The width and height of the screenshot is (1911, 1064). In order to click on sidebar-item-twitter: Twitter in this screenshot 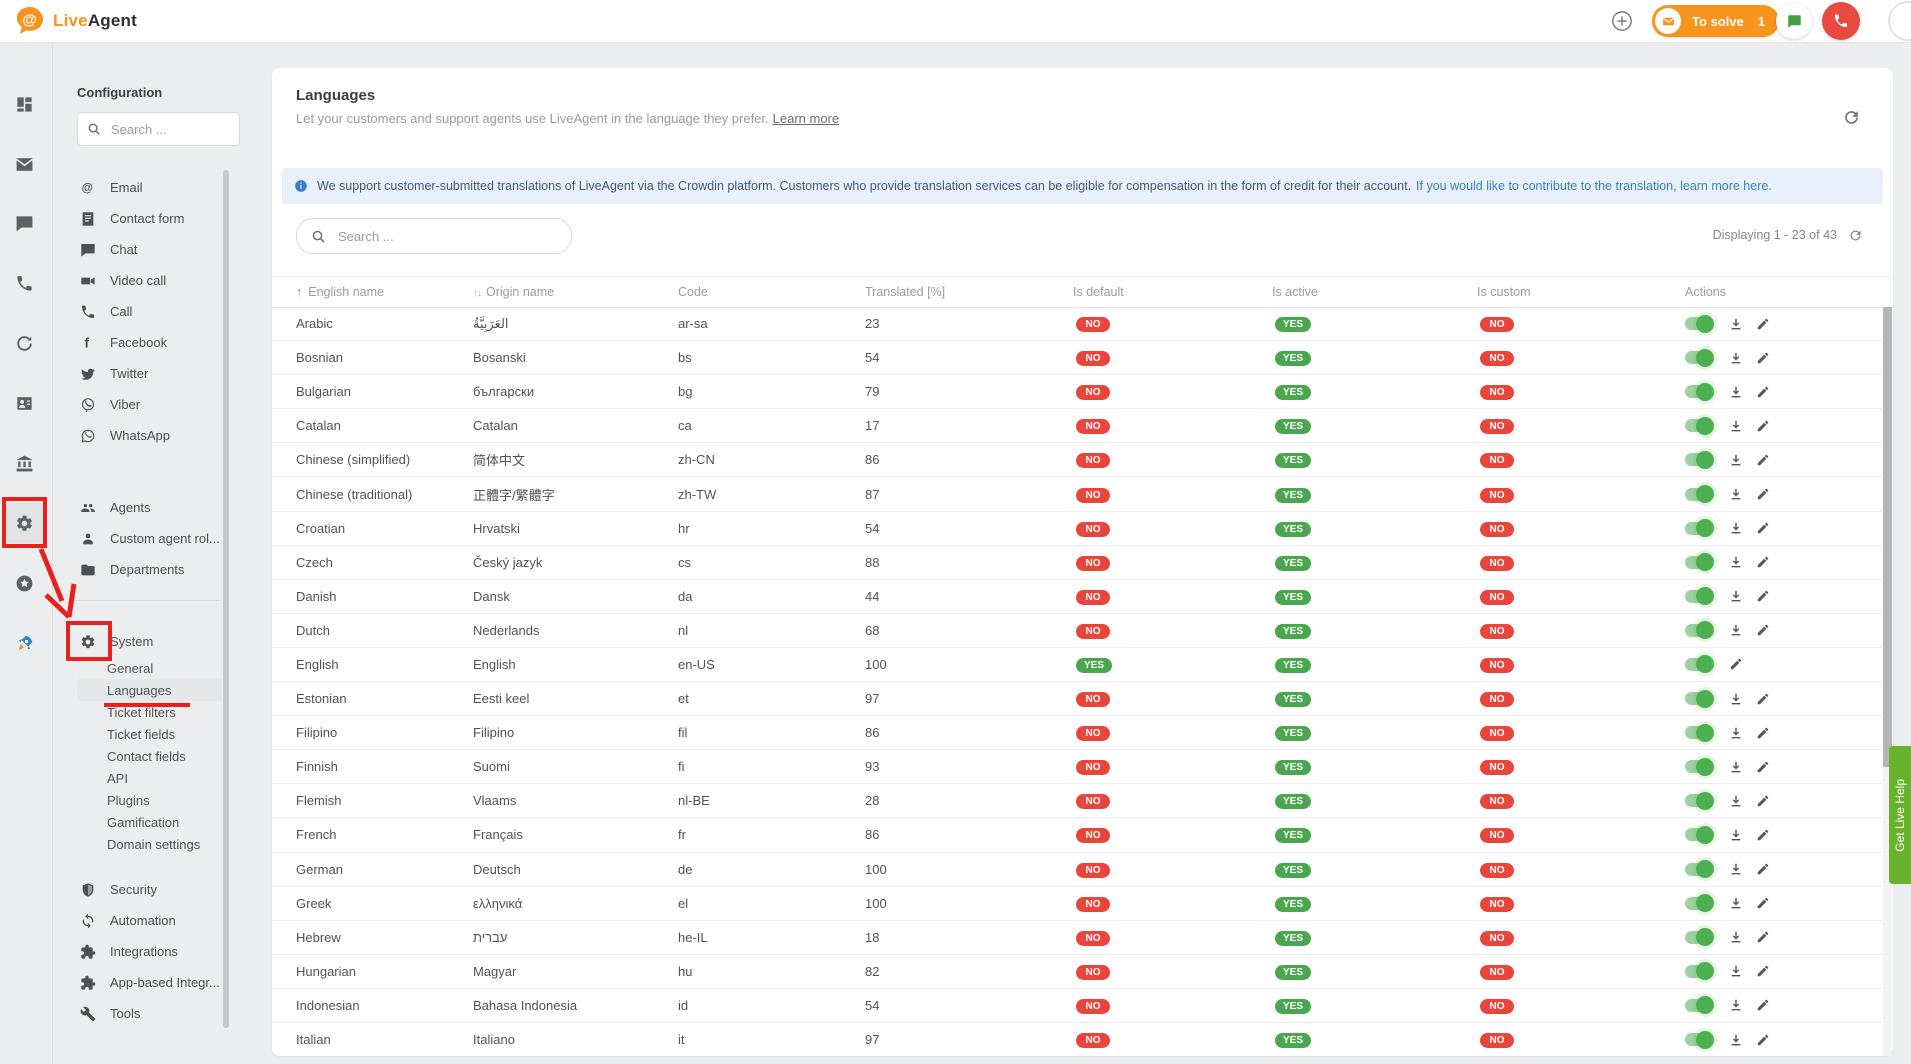, I will do `click(149, 373)`.